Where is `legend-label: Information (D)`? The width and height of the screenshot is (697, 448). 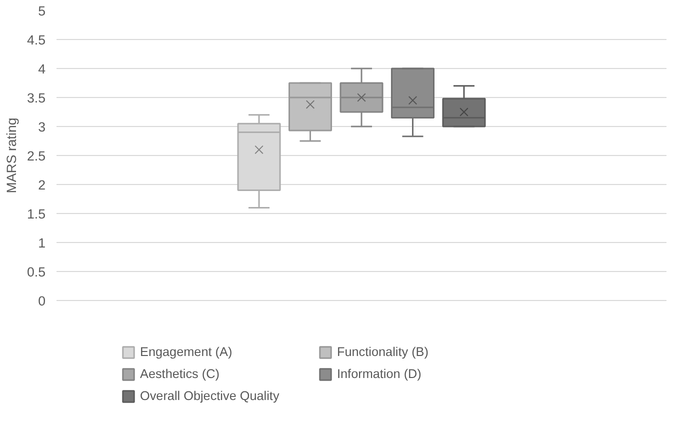
legend-label: Information (D) is located at coordinates (379, 374).